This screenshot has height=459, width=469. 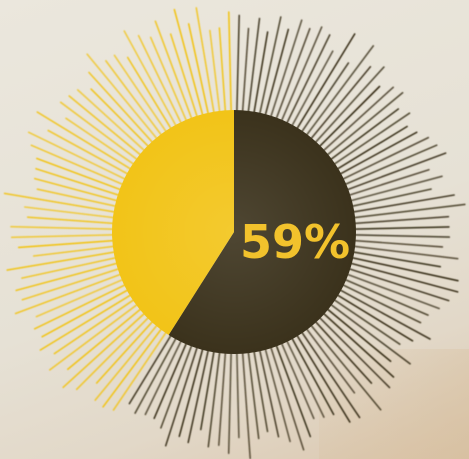 I want to click on percentage-label: 59%, so click(x=295, y=242).